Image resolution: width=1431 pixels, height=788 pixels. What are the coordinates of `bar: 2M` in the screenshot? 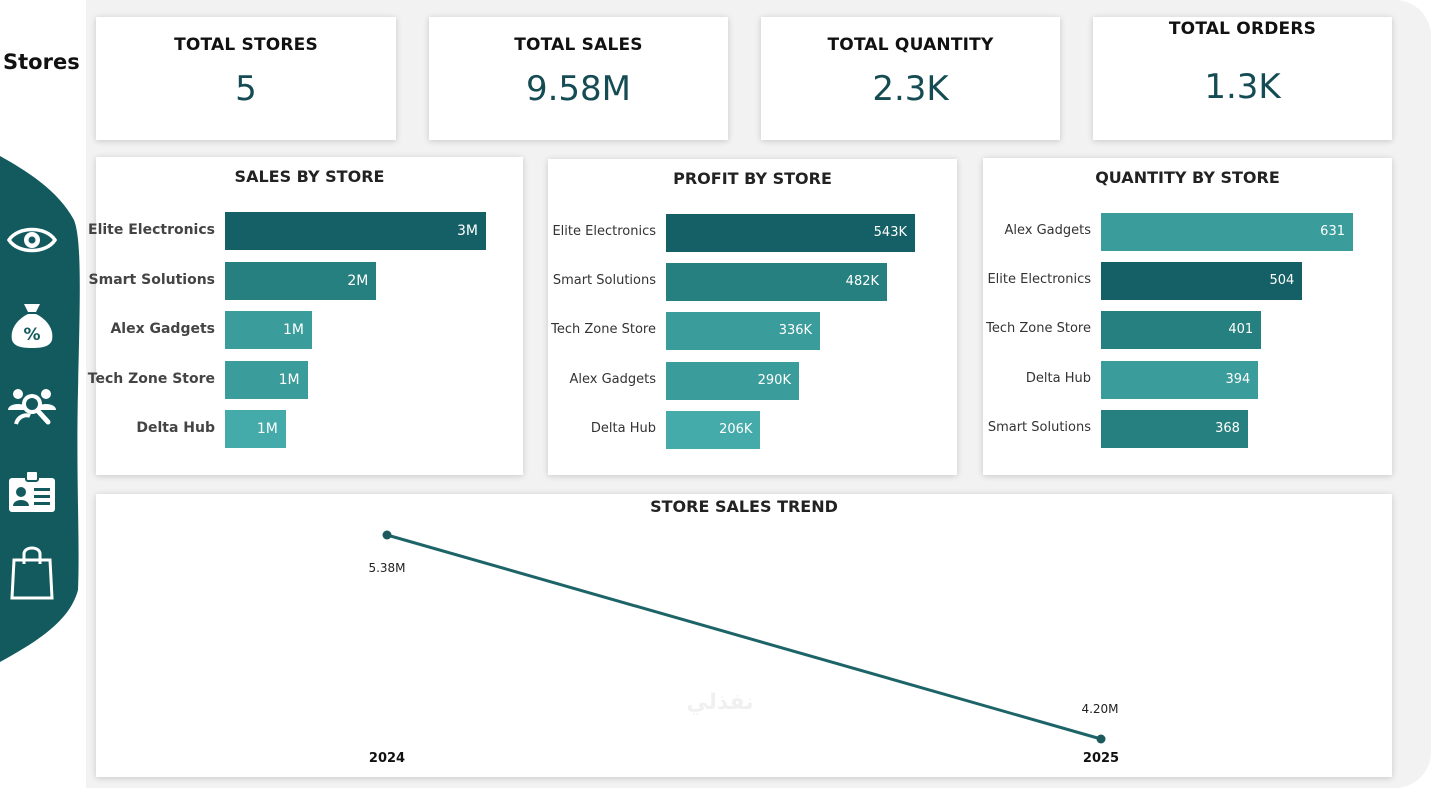 It's located at (301, 280).